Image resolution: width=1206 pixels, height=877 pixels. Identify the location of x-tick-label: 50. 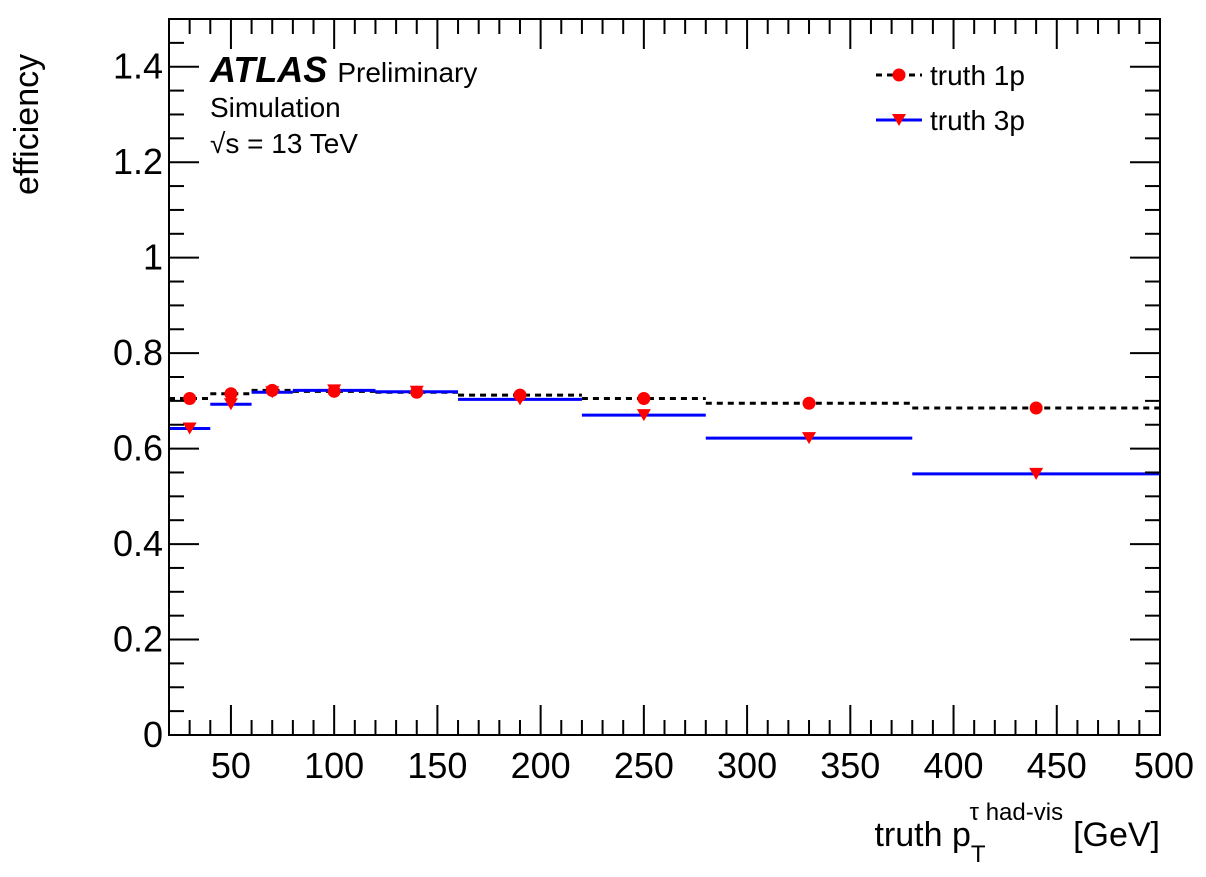
(231, 765).